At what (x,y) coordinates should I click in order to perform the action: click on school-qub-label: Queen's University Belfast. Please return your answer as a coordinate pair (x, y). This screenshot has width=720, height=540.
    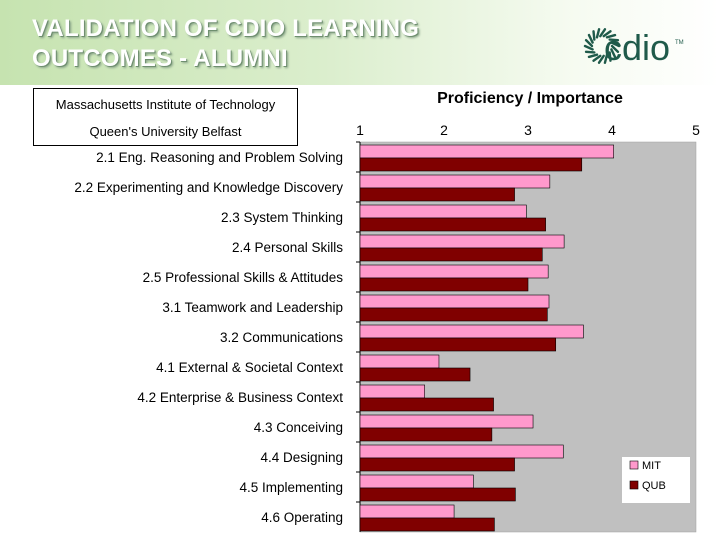
    Looking at the image, I should click on (165, 131).